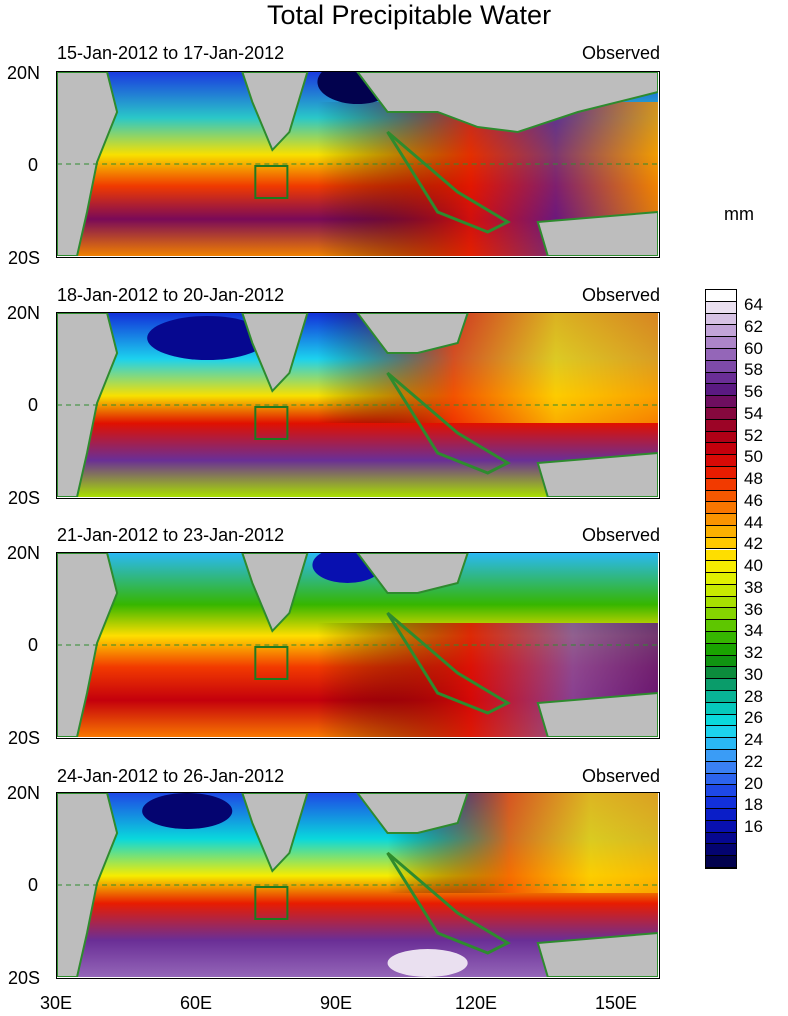 This screenshot has height=1016, width=788. Describe the element at coordinates (23, 553) in the screenshot. I see `panel-3-lat-20n: 20N` at that location.